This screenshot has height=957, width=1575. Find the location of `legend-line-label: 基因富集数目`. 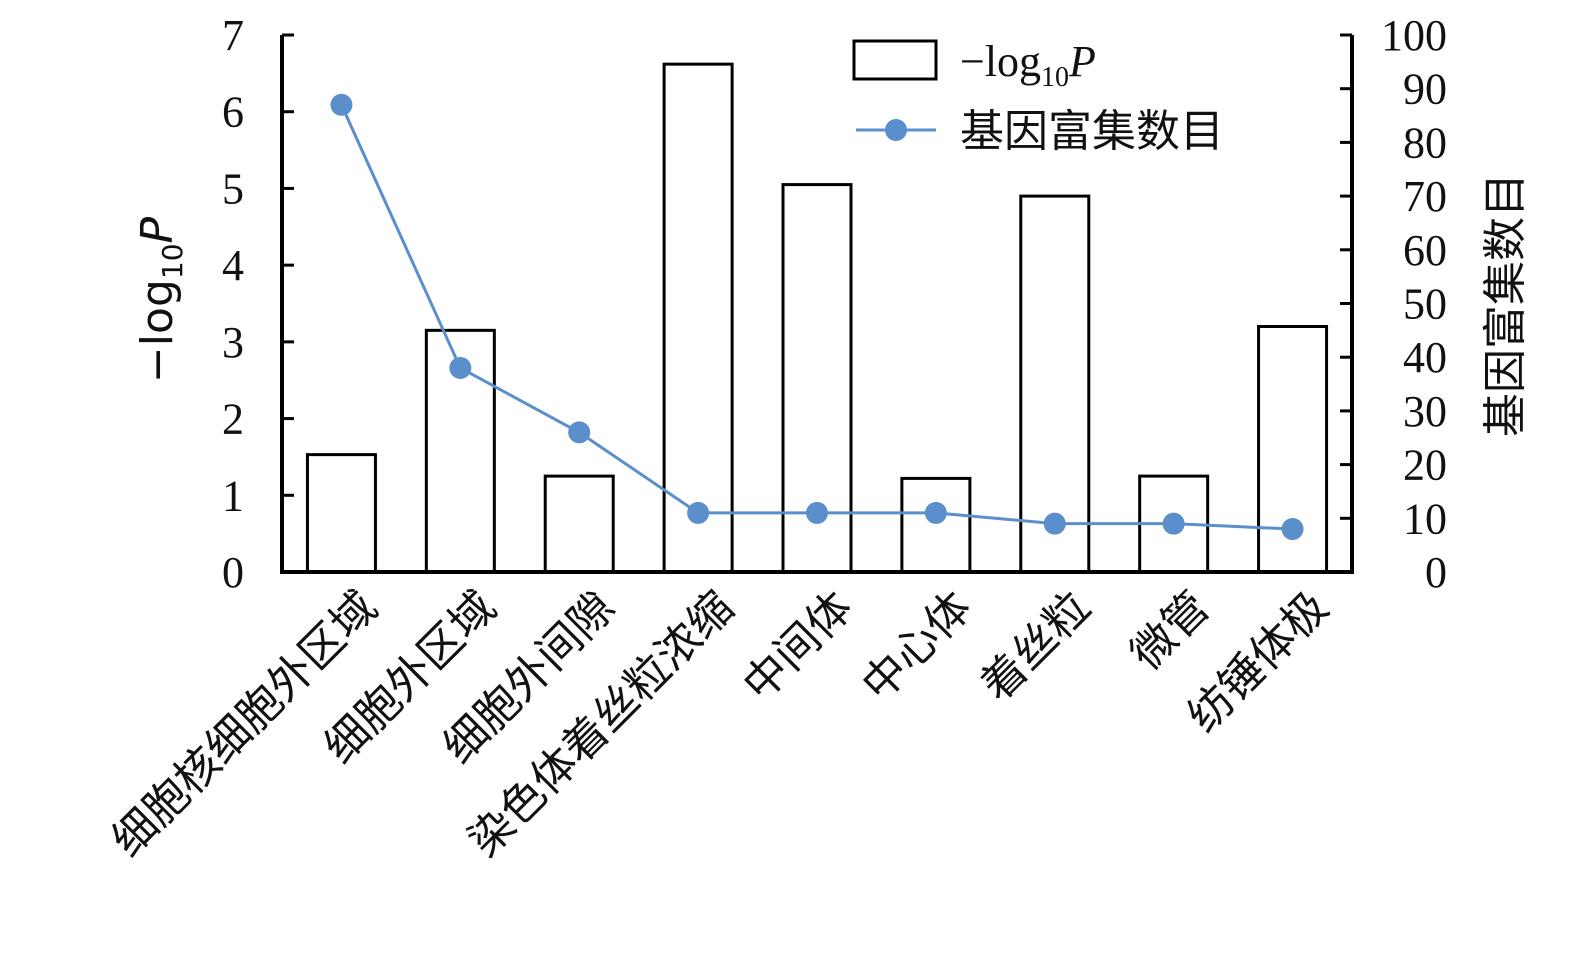

legend-line-label: 基因富集数目 is located at coordinates (1092, 131).